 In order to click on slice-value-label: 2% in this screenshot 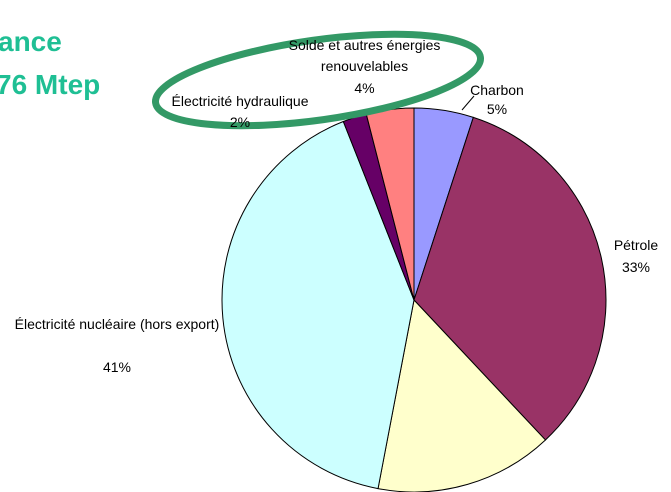, I will do `click(240, 122)`.